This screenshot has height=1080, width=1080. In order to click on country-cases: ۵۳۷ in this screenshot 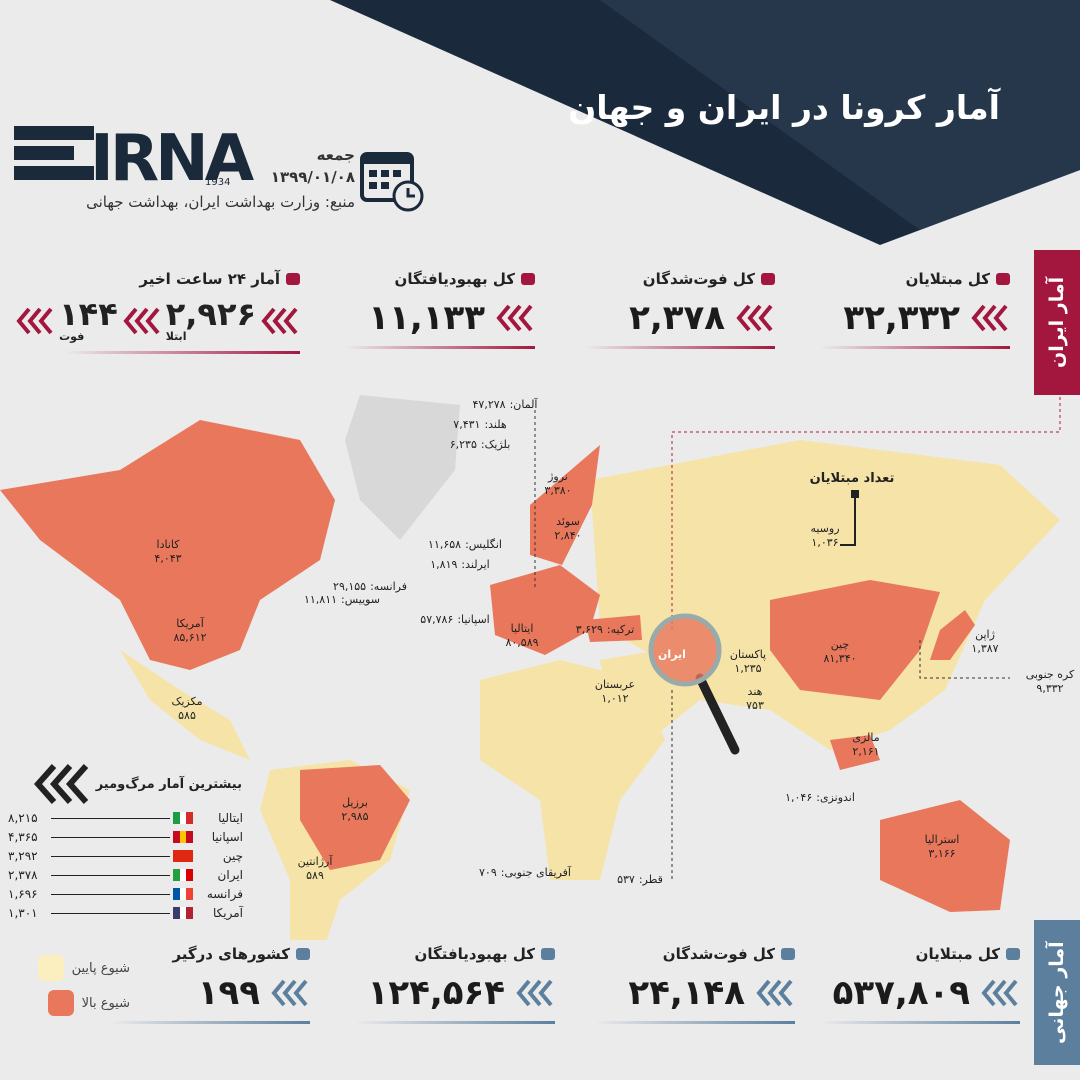, I will do `click(626, 879)`.